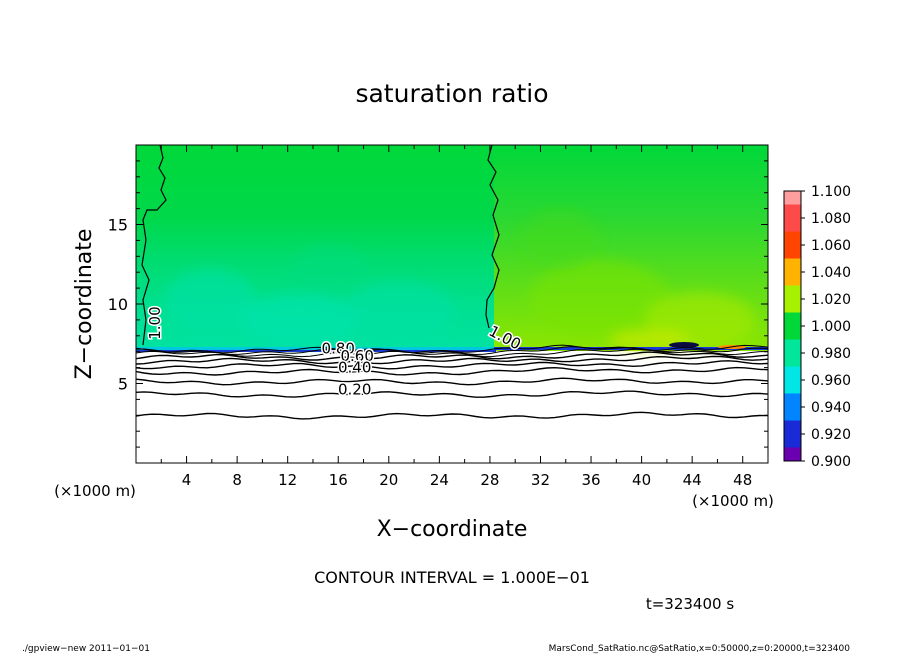 The height and width of the screenshot is (654, 904). What do you see at coordinates (338, 348) in the screenshot?
I see `contour-label: 0.80` at bounding box center [338, 348].